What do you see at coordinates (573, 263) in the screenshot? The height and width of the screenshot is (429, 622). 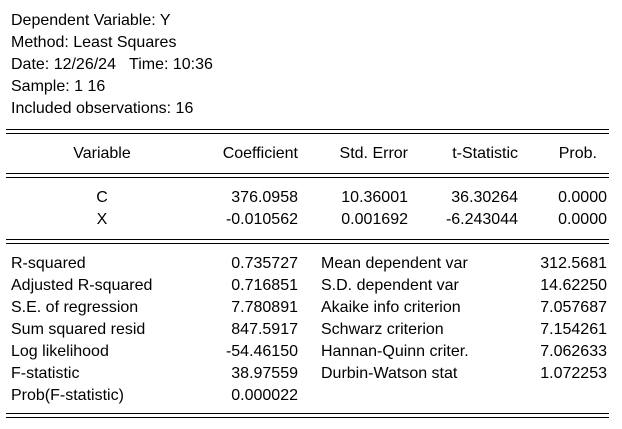 I see `stat-value-mean-dependent-var: 312.5681` at bounding box center [573, 263].